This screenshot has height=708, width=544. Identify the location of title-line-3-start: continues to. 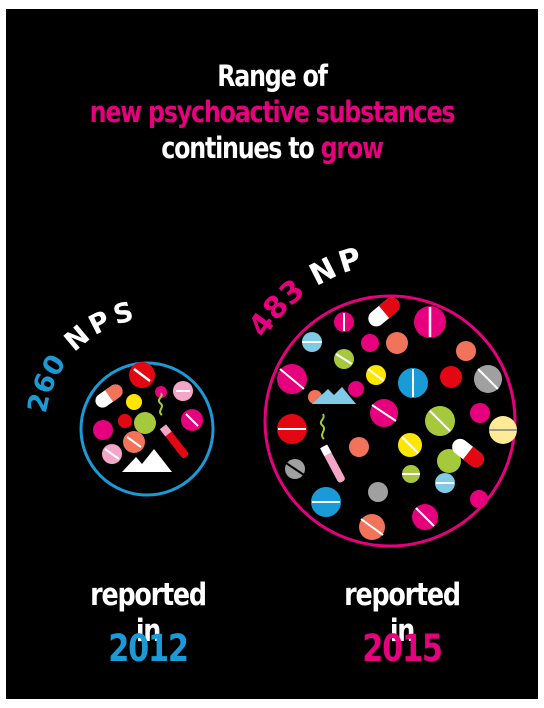
(241, 148).